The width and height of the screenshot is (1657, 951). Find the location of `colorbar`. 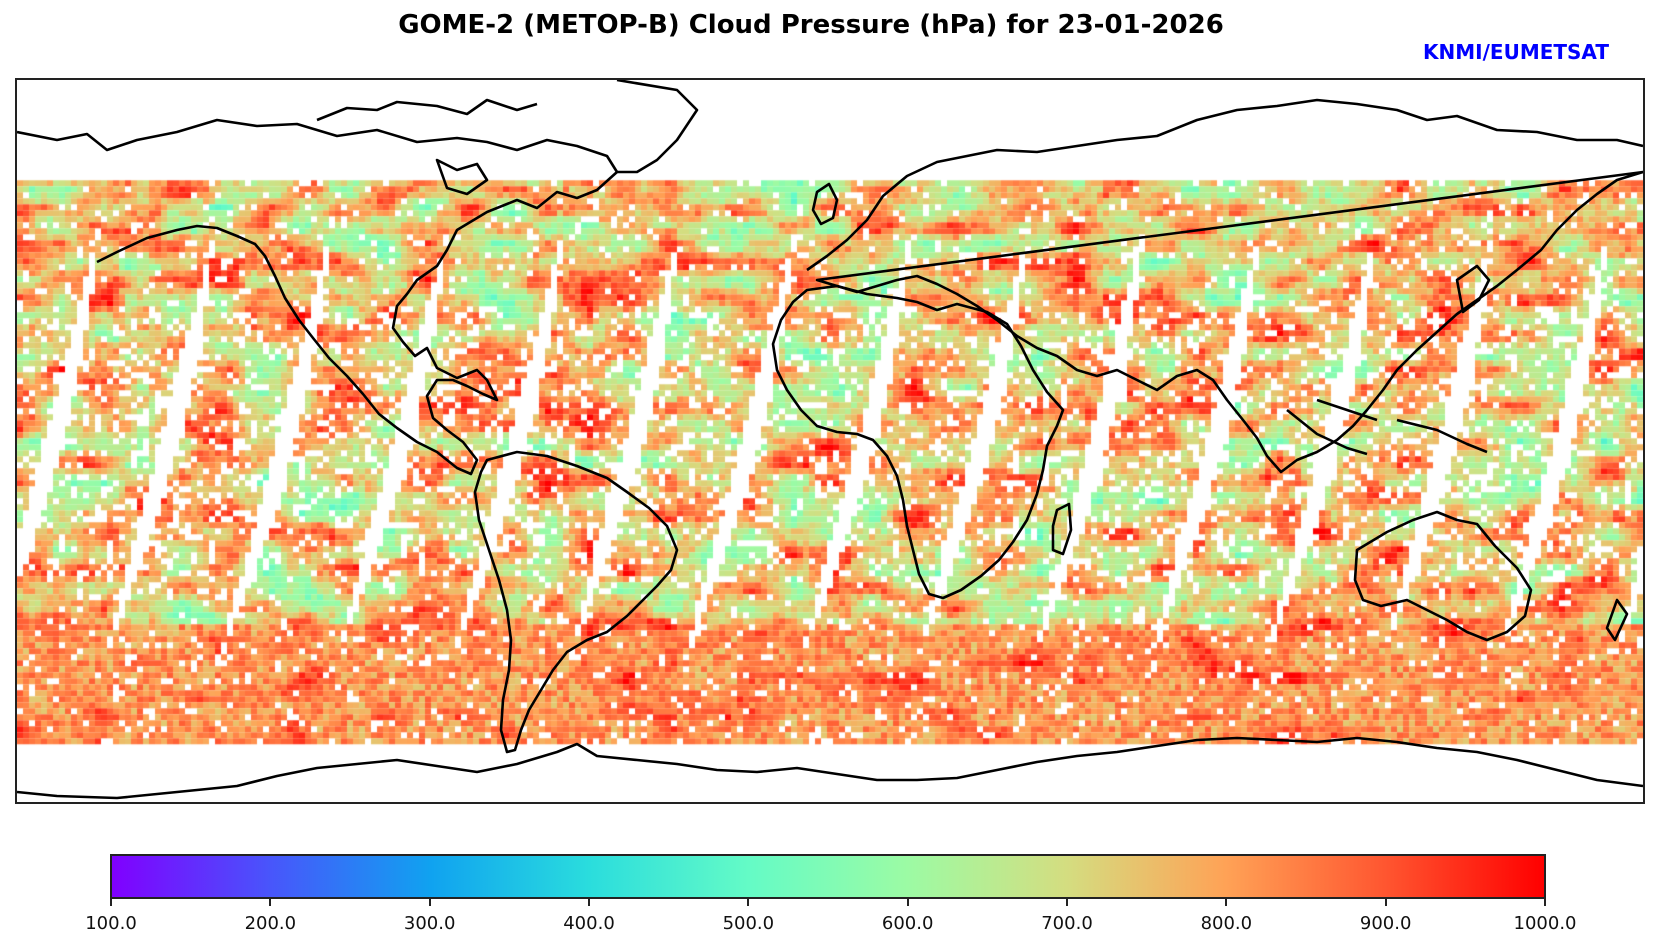

colorbar is located at coordinates (828, 876).